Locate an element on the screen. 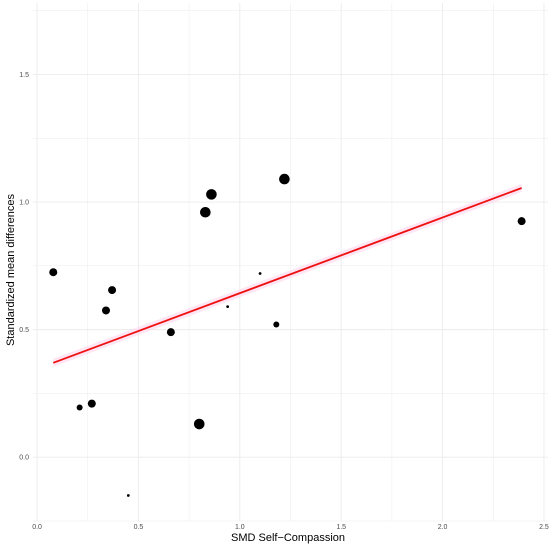  y-tick-label: 0.0 is located at coordinates (24, 458).